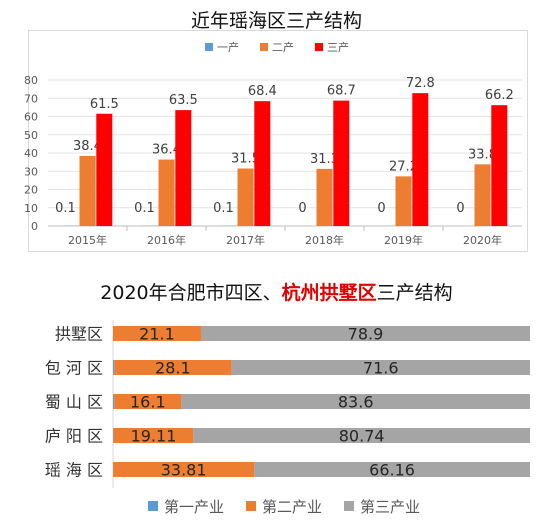 The image size is (553, 522). Describe the element at coordinates (31, 80) in the screenshot. I see `y-tick-label: 80` at that location.